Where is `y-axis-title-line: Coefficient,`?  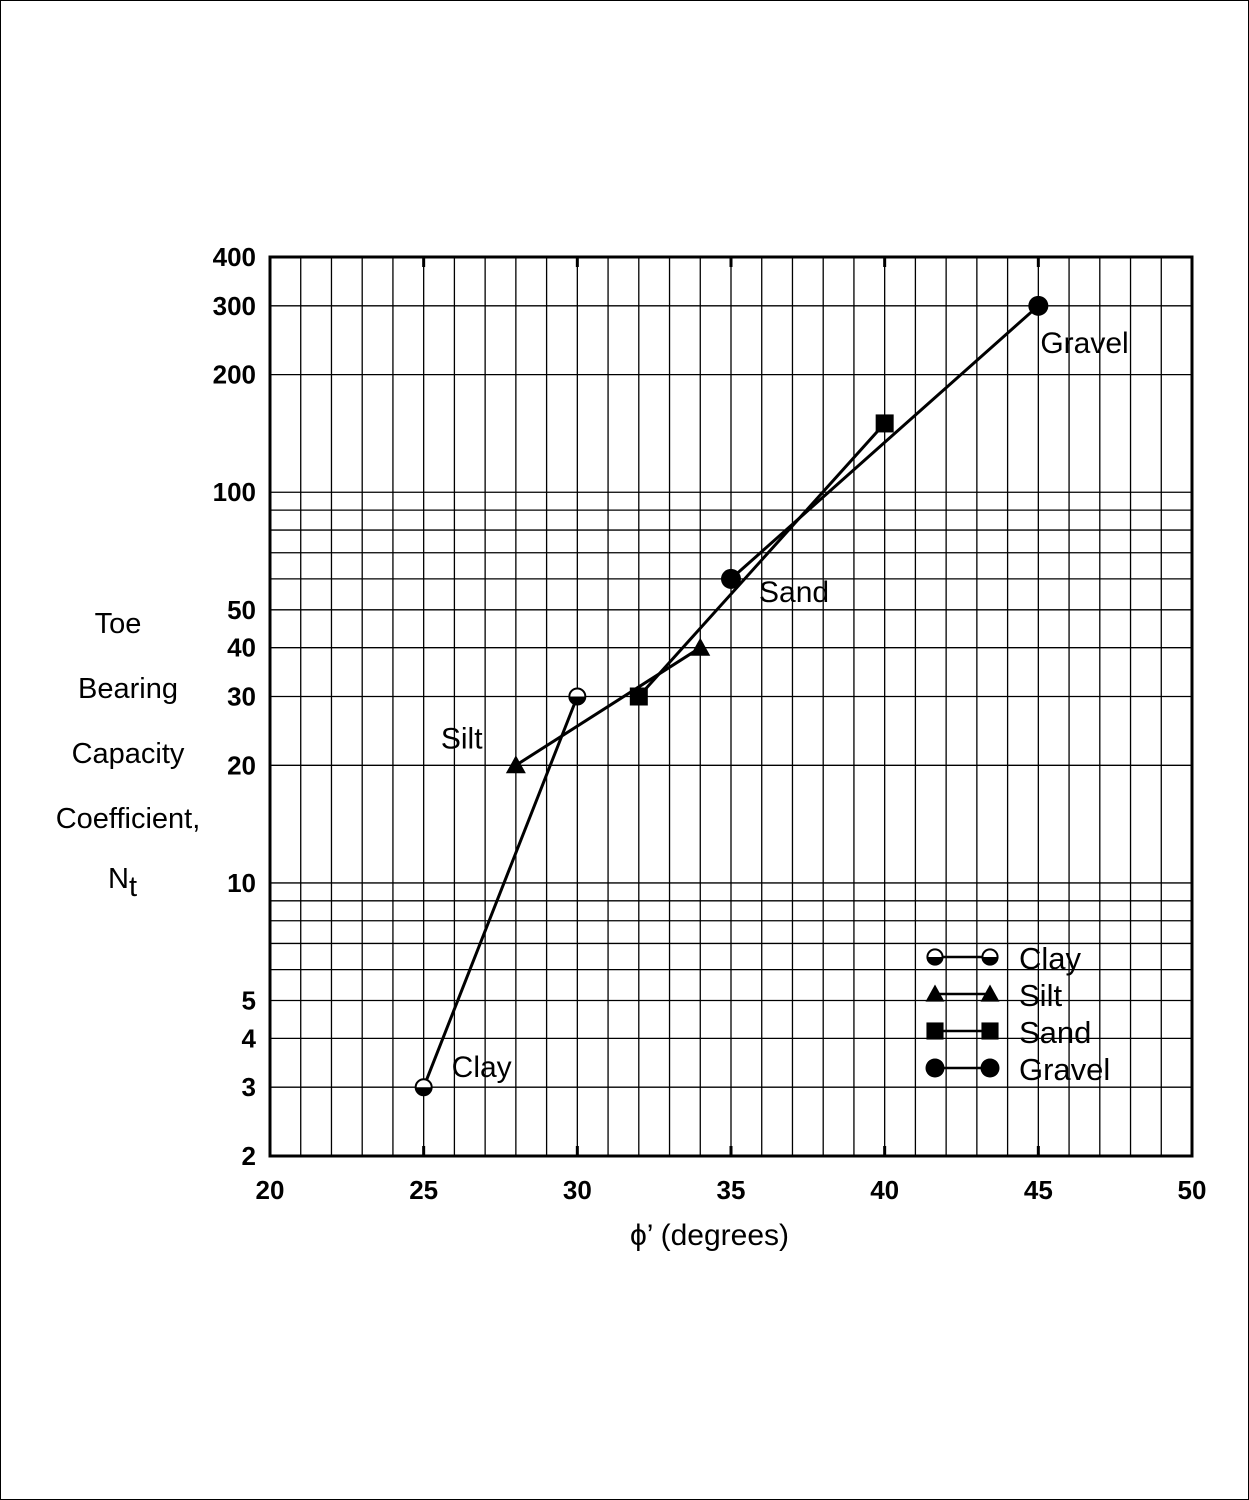 y-axis-title-line: Coefficient, is located at coordinates (128, 819).